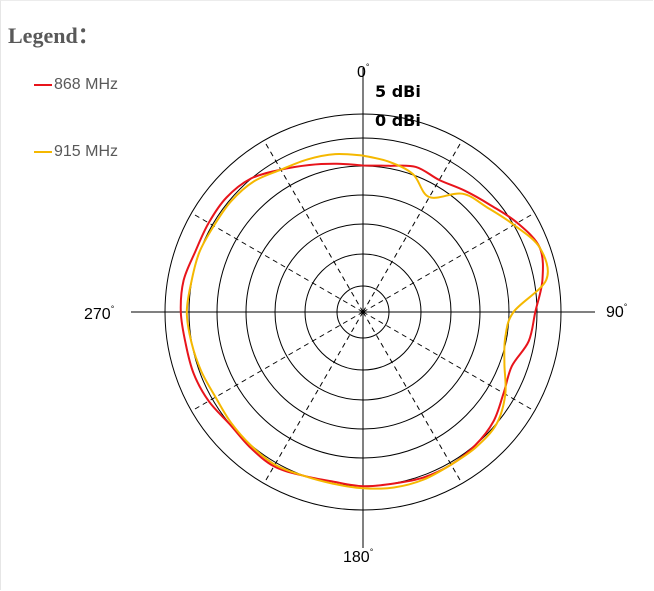 The width and height of the screenshot is (654, 591). What do you see at coordinates (617, 311) in the screenshot?
I see `angle-label-90: 90°` at bounding box center [617, 311].